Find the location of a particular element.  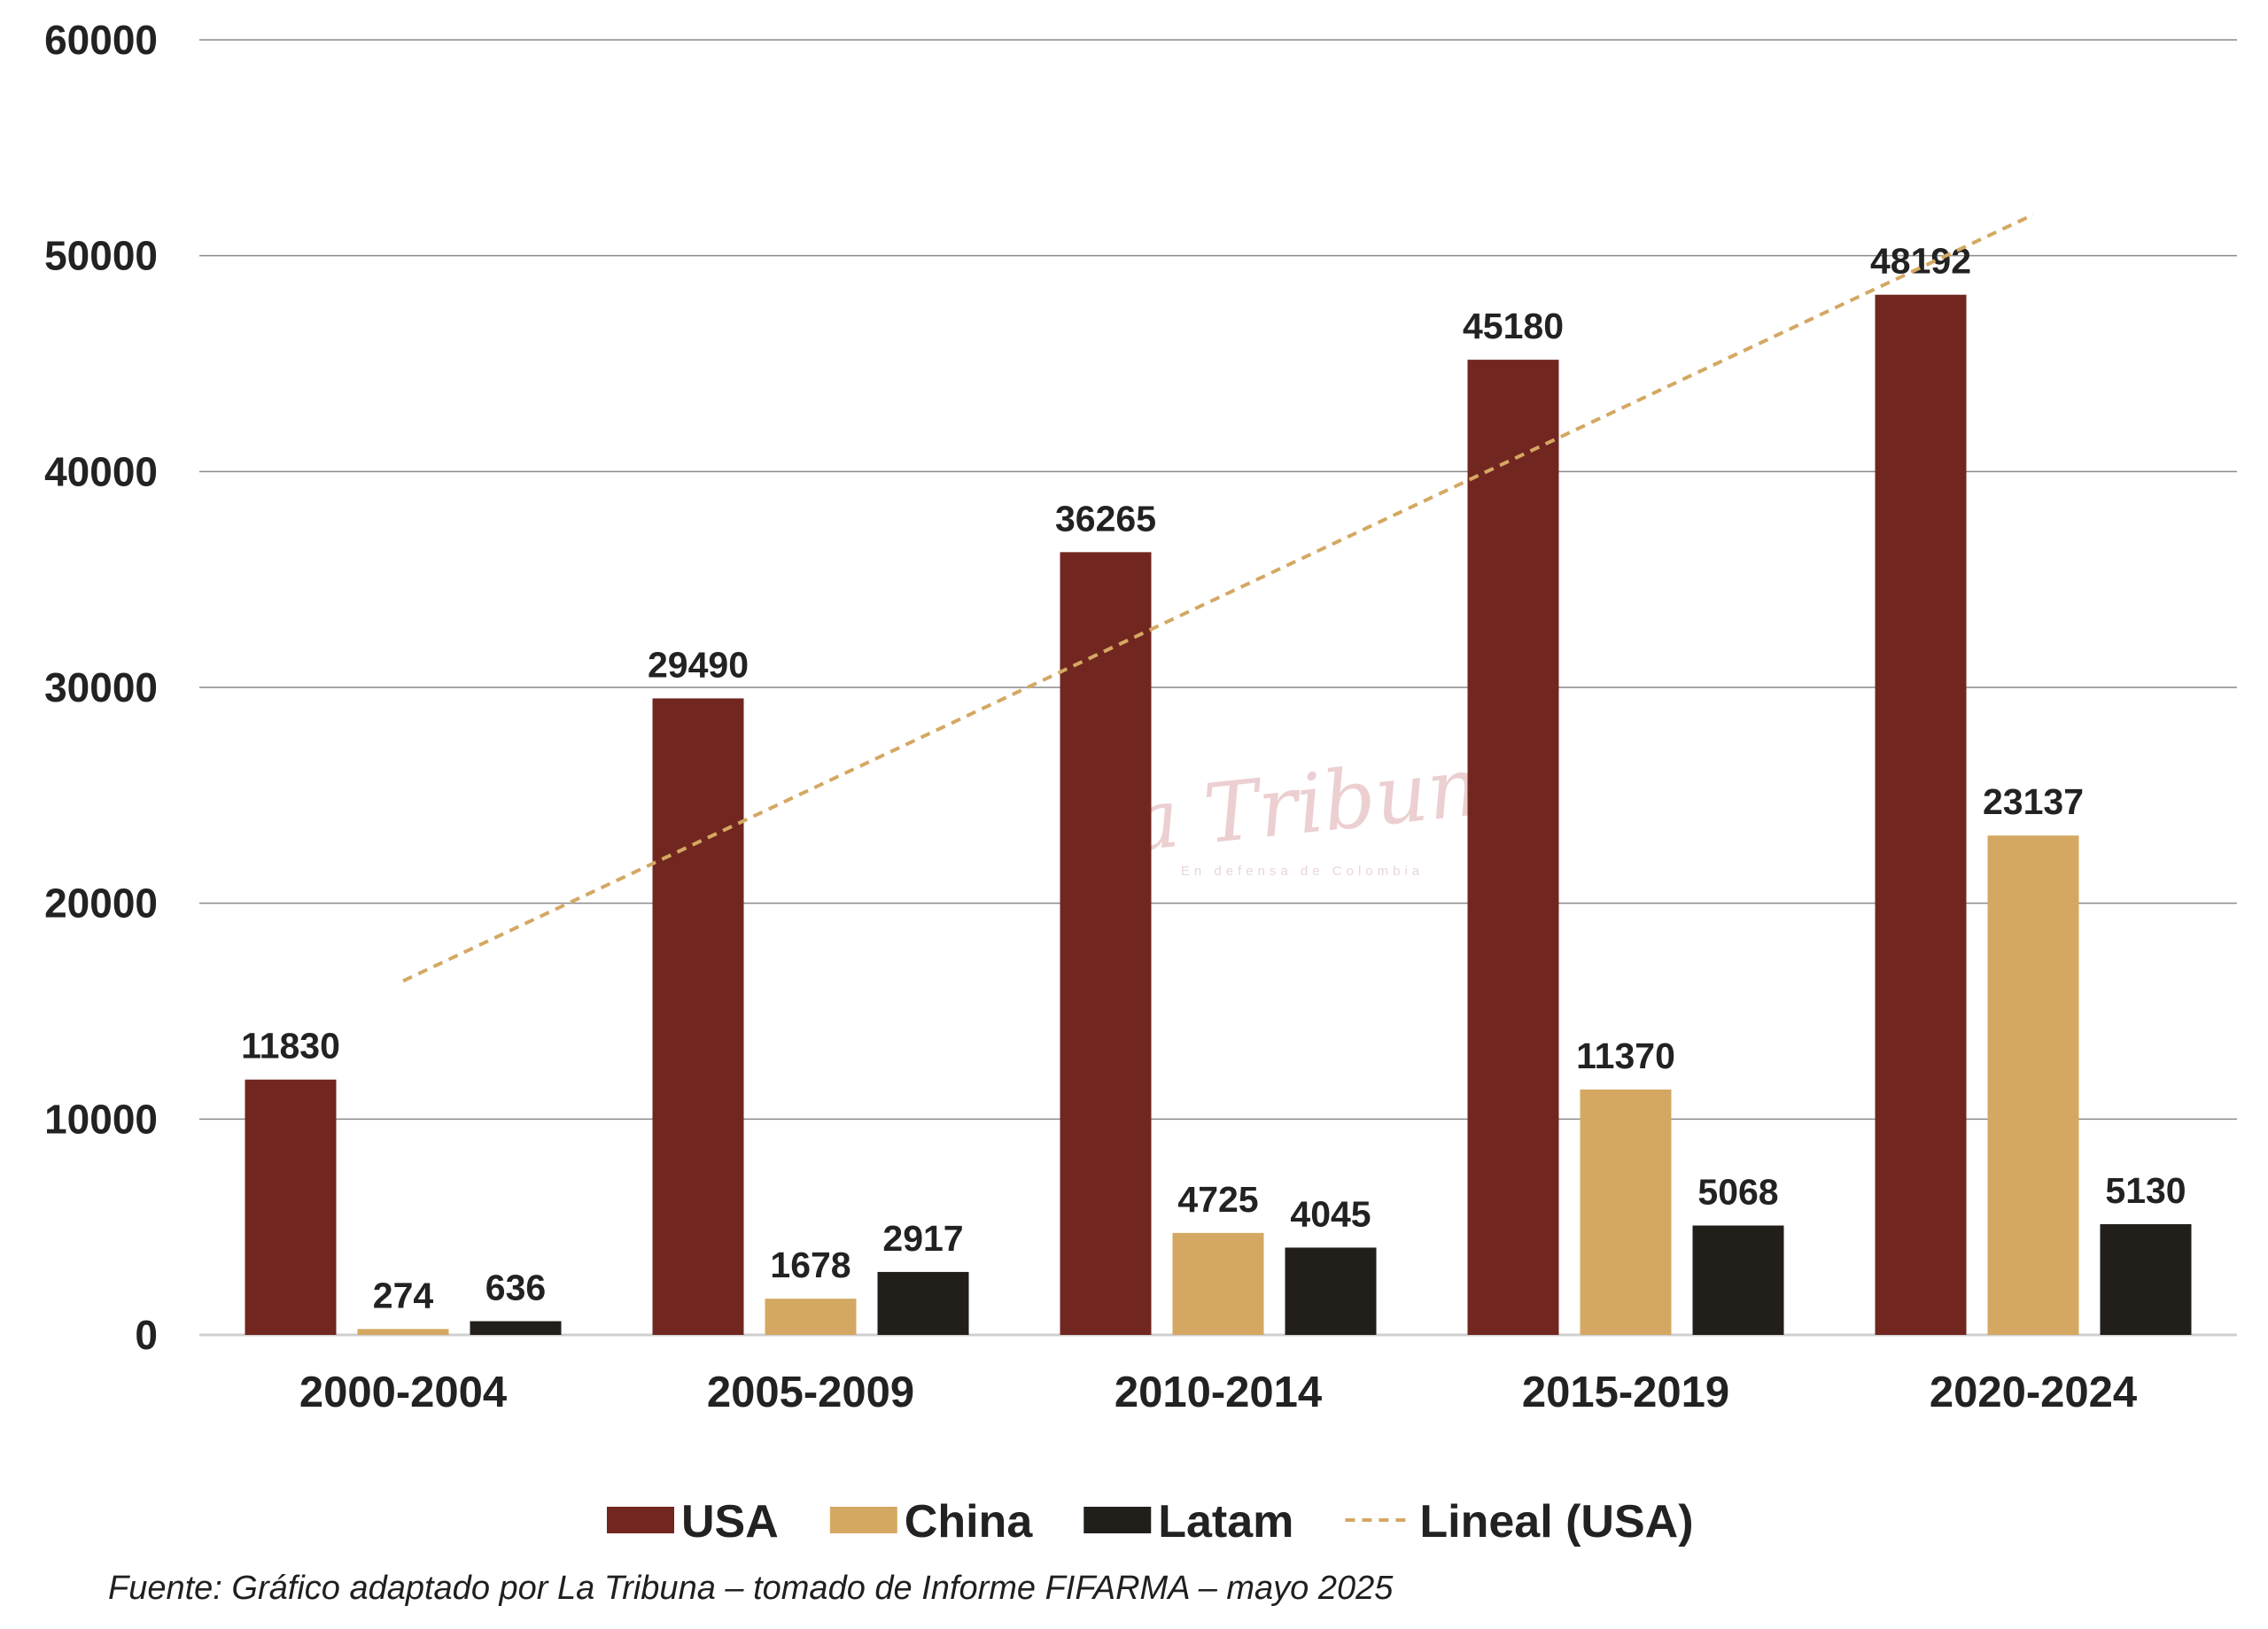

bar-latam-2005-2009 is located at coordinates (923, 1303).